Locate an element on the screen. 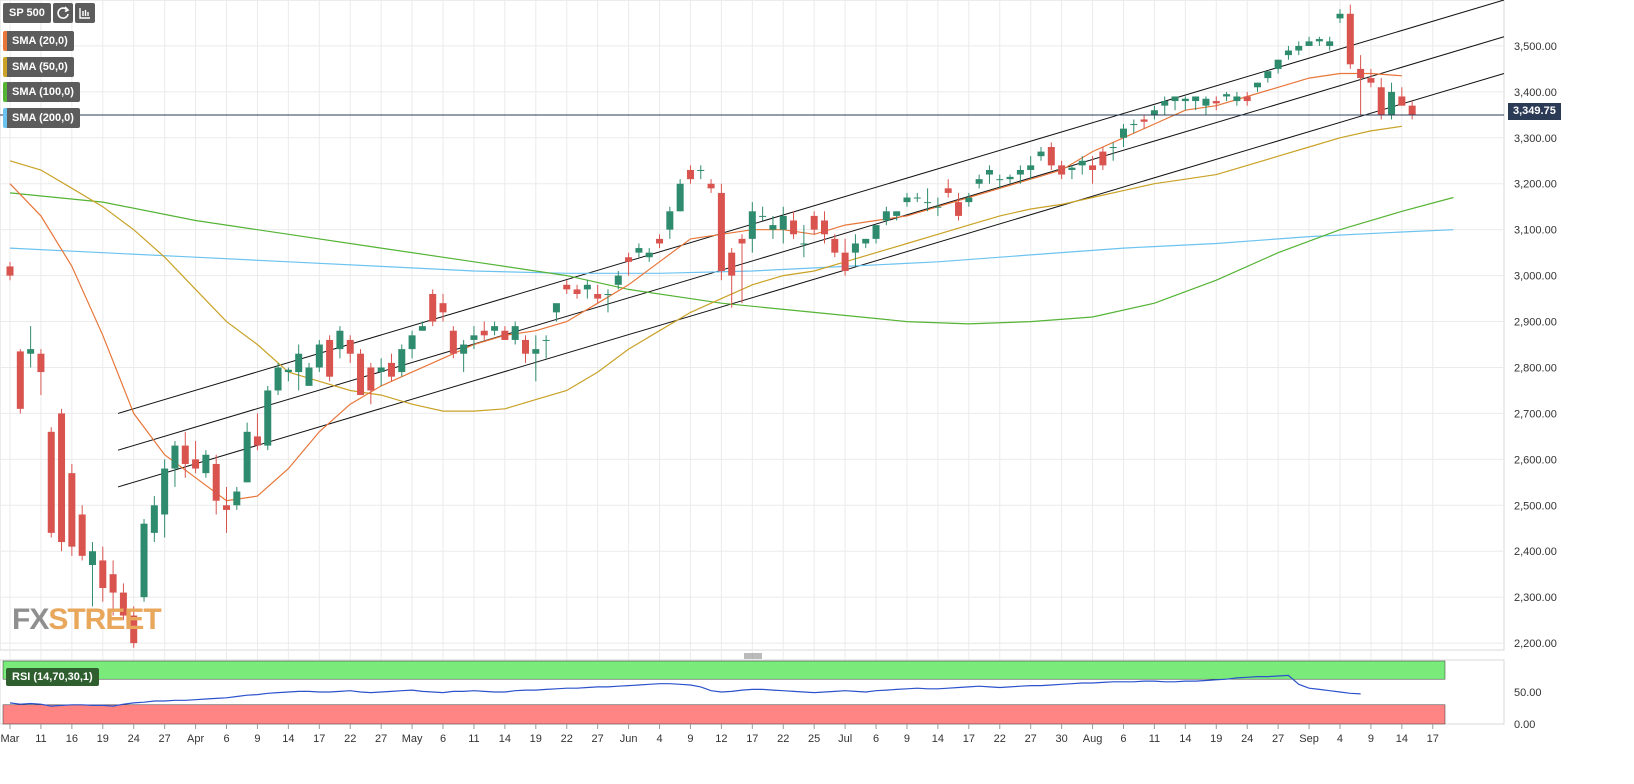 The width and height of the screenshot is (1634, 784). x-tick-label: 25 is located at coordinates (814, 739).